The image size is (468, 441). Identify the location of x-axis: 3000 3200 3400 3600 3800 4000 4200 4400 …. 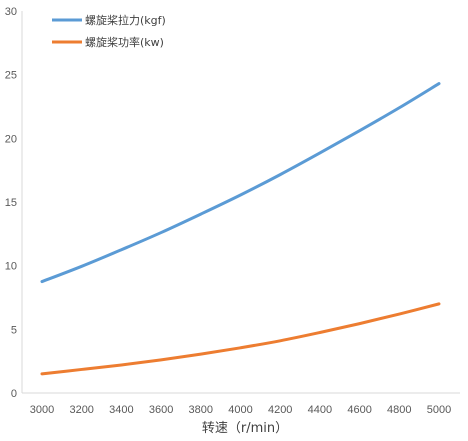
(241, 414).